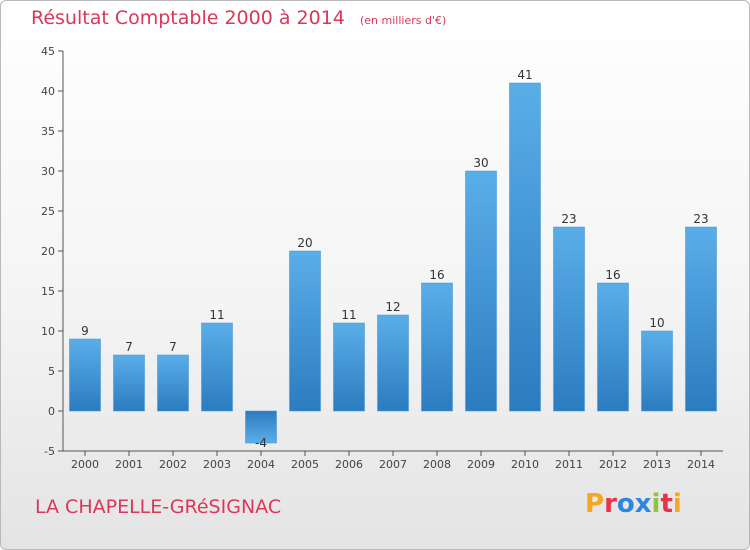 The height and width of the screenshot is (550, 750). Describe the element at coordinates (643, 504) in the screenshot. I see `brand-letter: x` at that location.